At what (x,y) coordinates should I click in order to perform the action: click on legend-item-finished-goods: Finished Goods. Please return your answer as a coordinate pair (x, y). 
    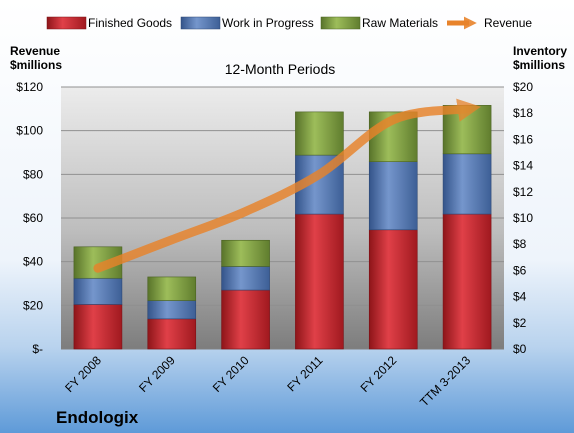
    Looking at the image, I should click on (109, 23).